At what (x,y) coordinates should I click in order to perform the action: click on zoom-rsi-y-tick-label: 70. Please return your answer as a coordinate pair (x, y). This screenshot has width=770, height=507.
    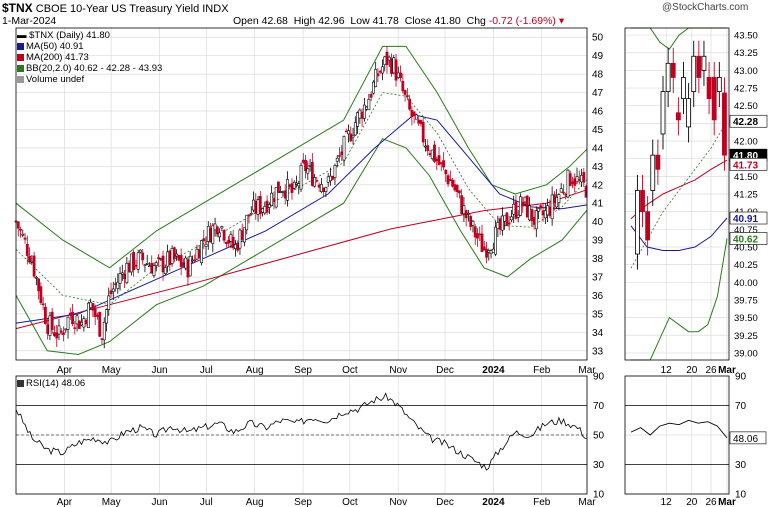
    Looking at the image, I should click on (741, 406).